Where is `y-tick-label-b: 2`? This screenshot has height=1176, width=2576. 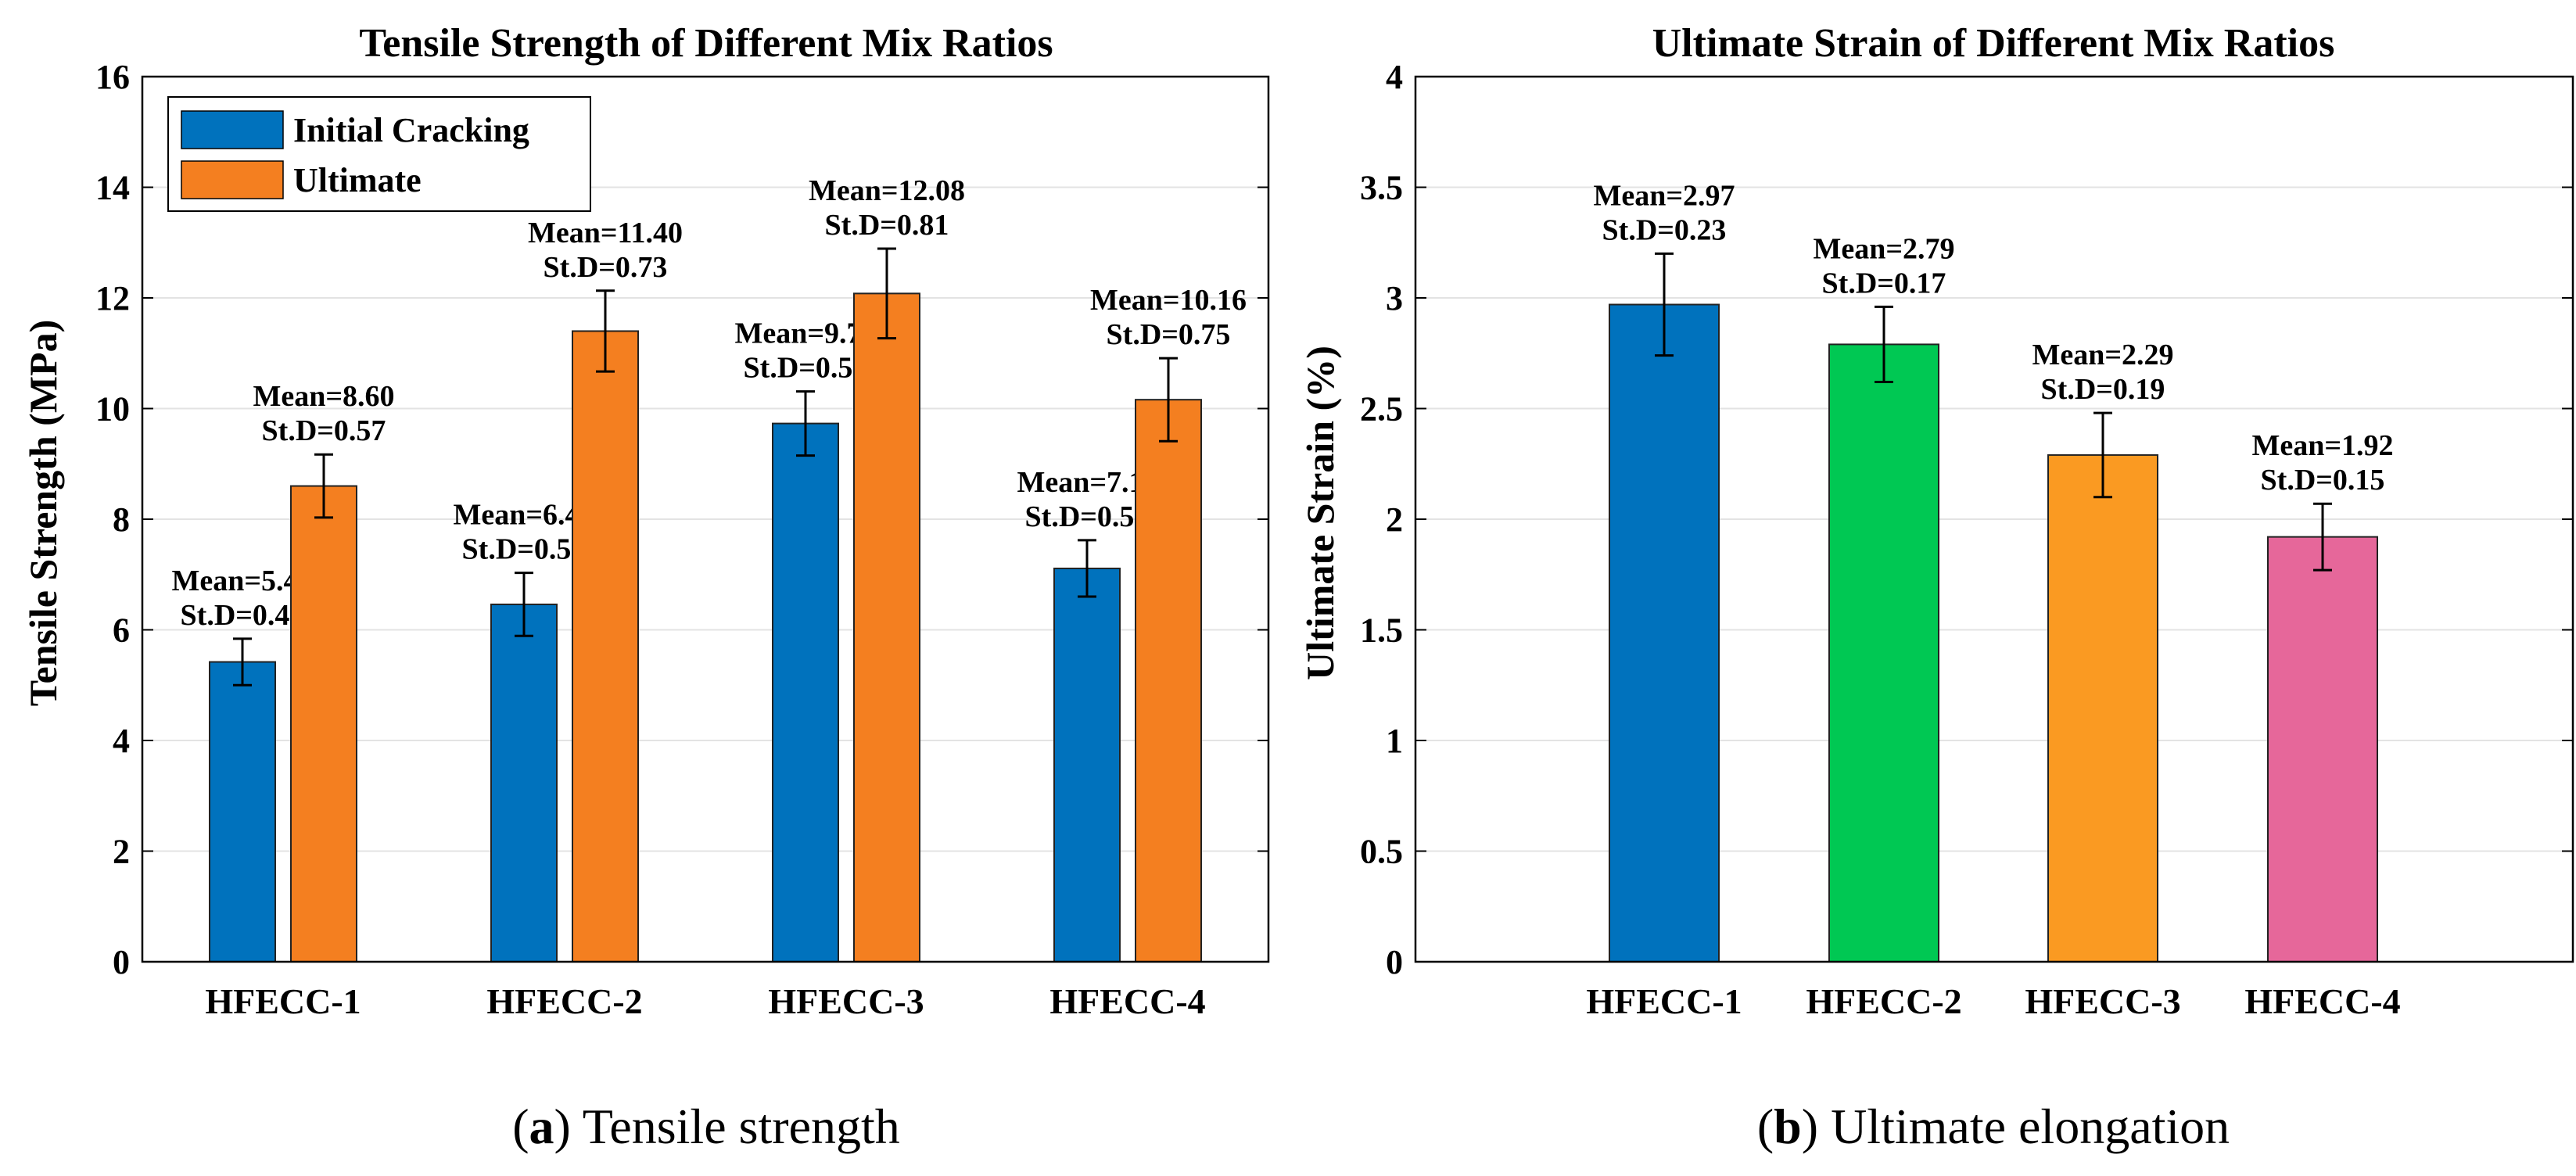 y-tick-label-b: 2 is located at coordinates (1394, 519).